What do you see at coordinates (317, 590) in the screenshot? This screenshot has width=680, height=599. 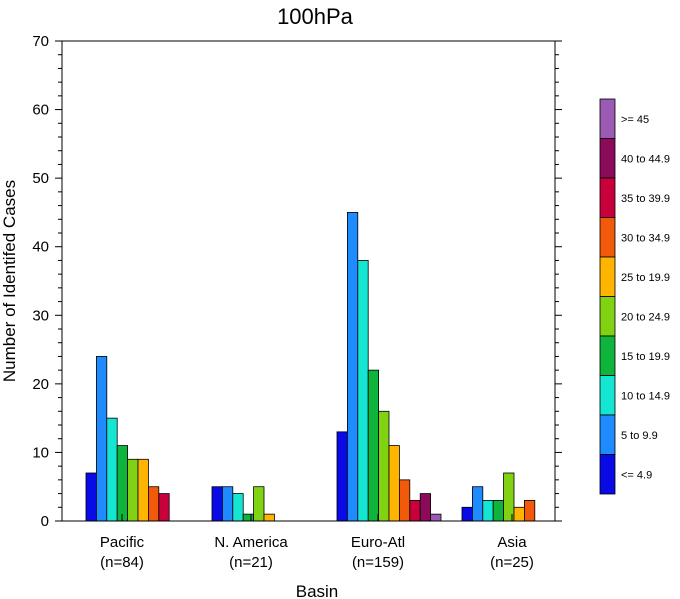 I see `x-axis-label: Basin` at bounding box center [317, 590].